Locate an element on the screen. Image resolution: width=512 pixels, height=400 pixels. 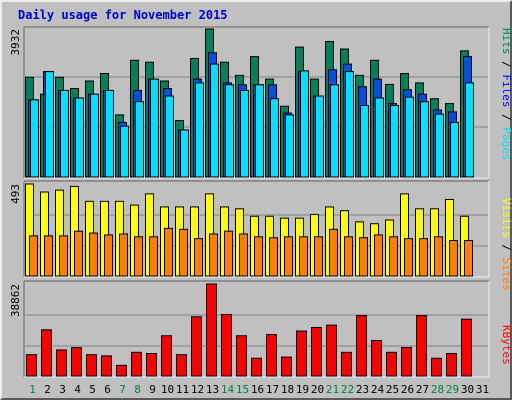
day-label: 12 is located at coordinates (197, 389).